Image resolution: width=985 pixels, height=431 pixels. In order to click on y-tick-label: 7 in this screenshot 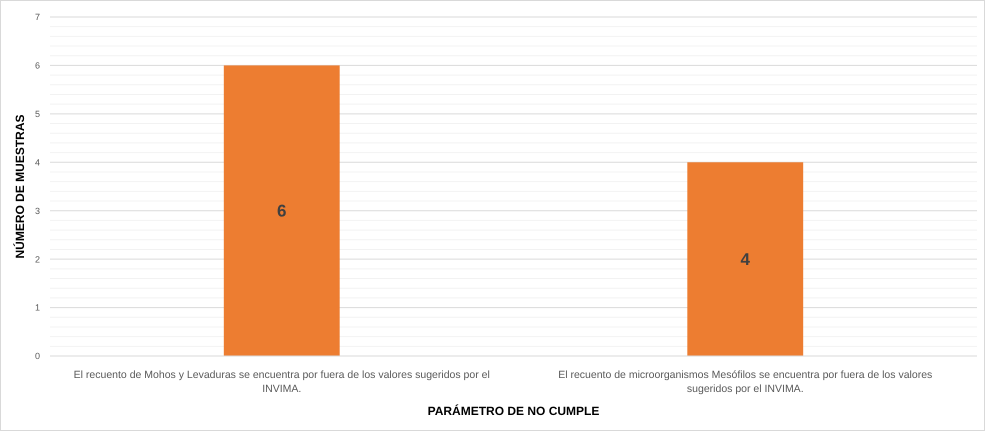, I will do `click(37, 17)`.